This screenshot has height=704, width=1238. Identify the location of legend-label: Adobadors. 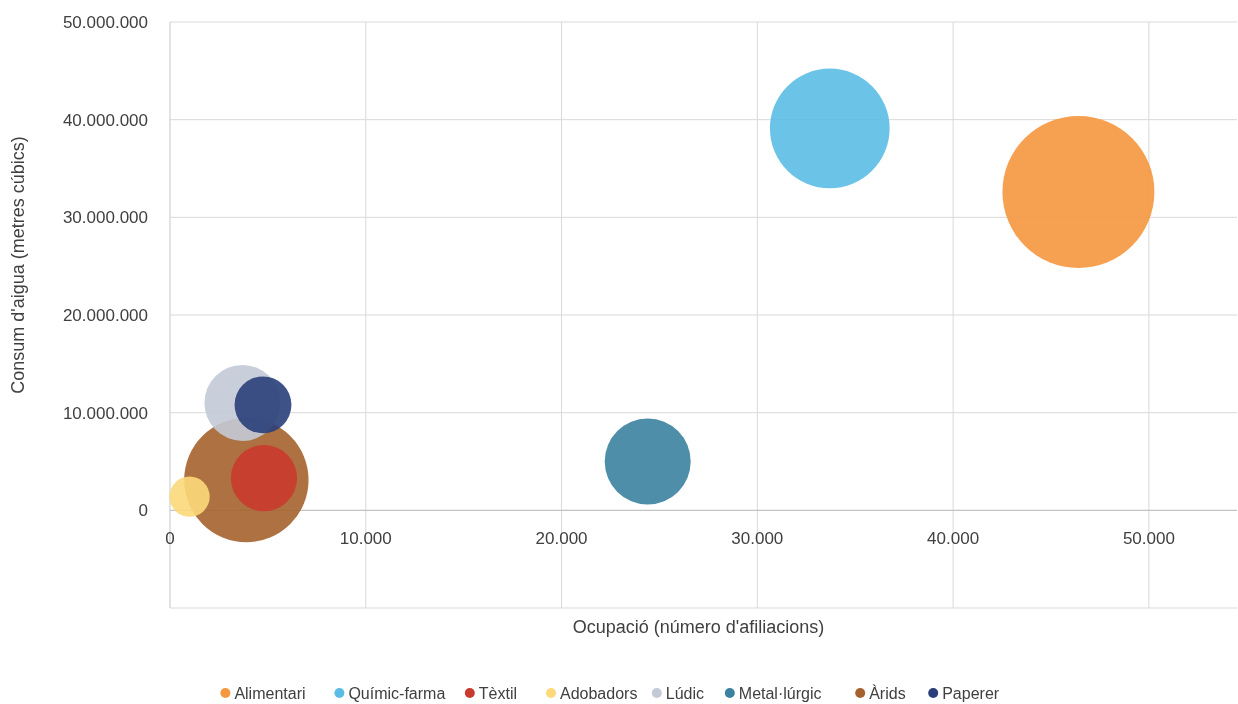
(599, 693).